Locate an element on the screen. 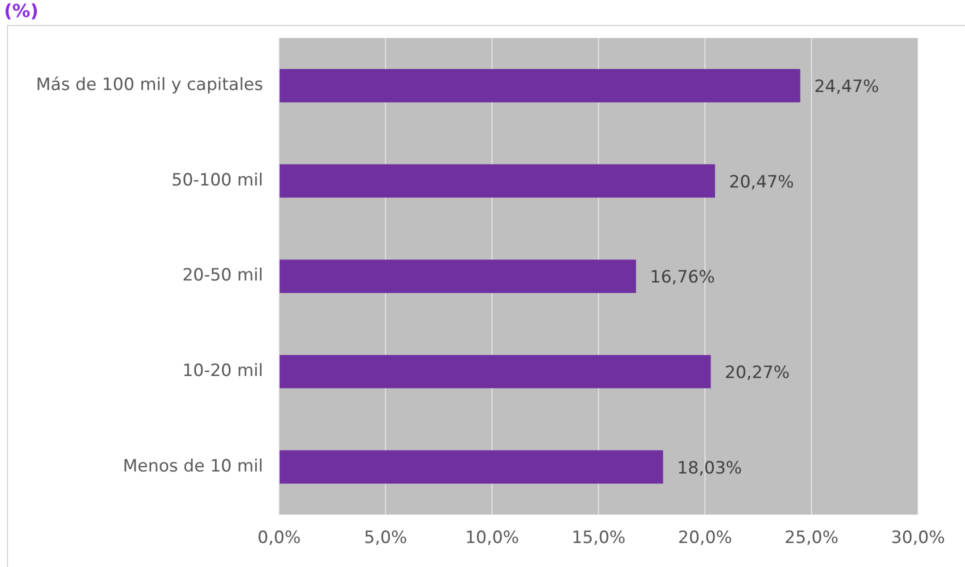 This screenshot has height=567, width=965. x-tick-label: 15,0% is located at coordinates (599, 538).